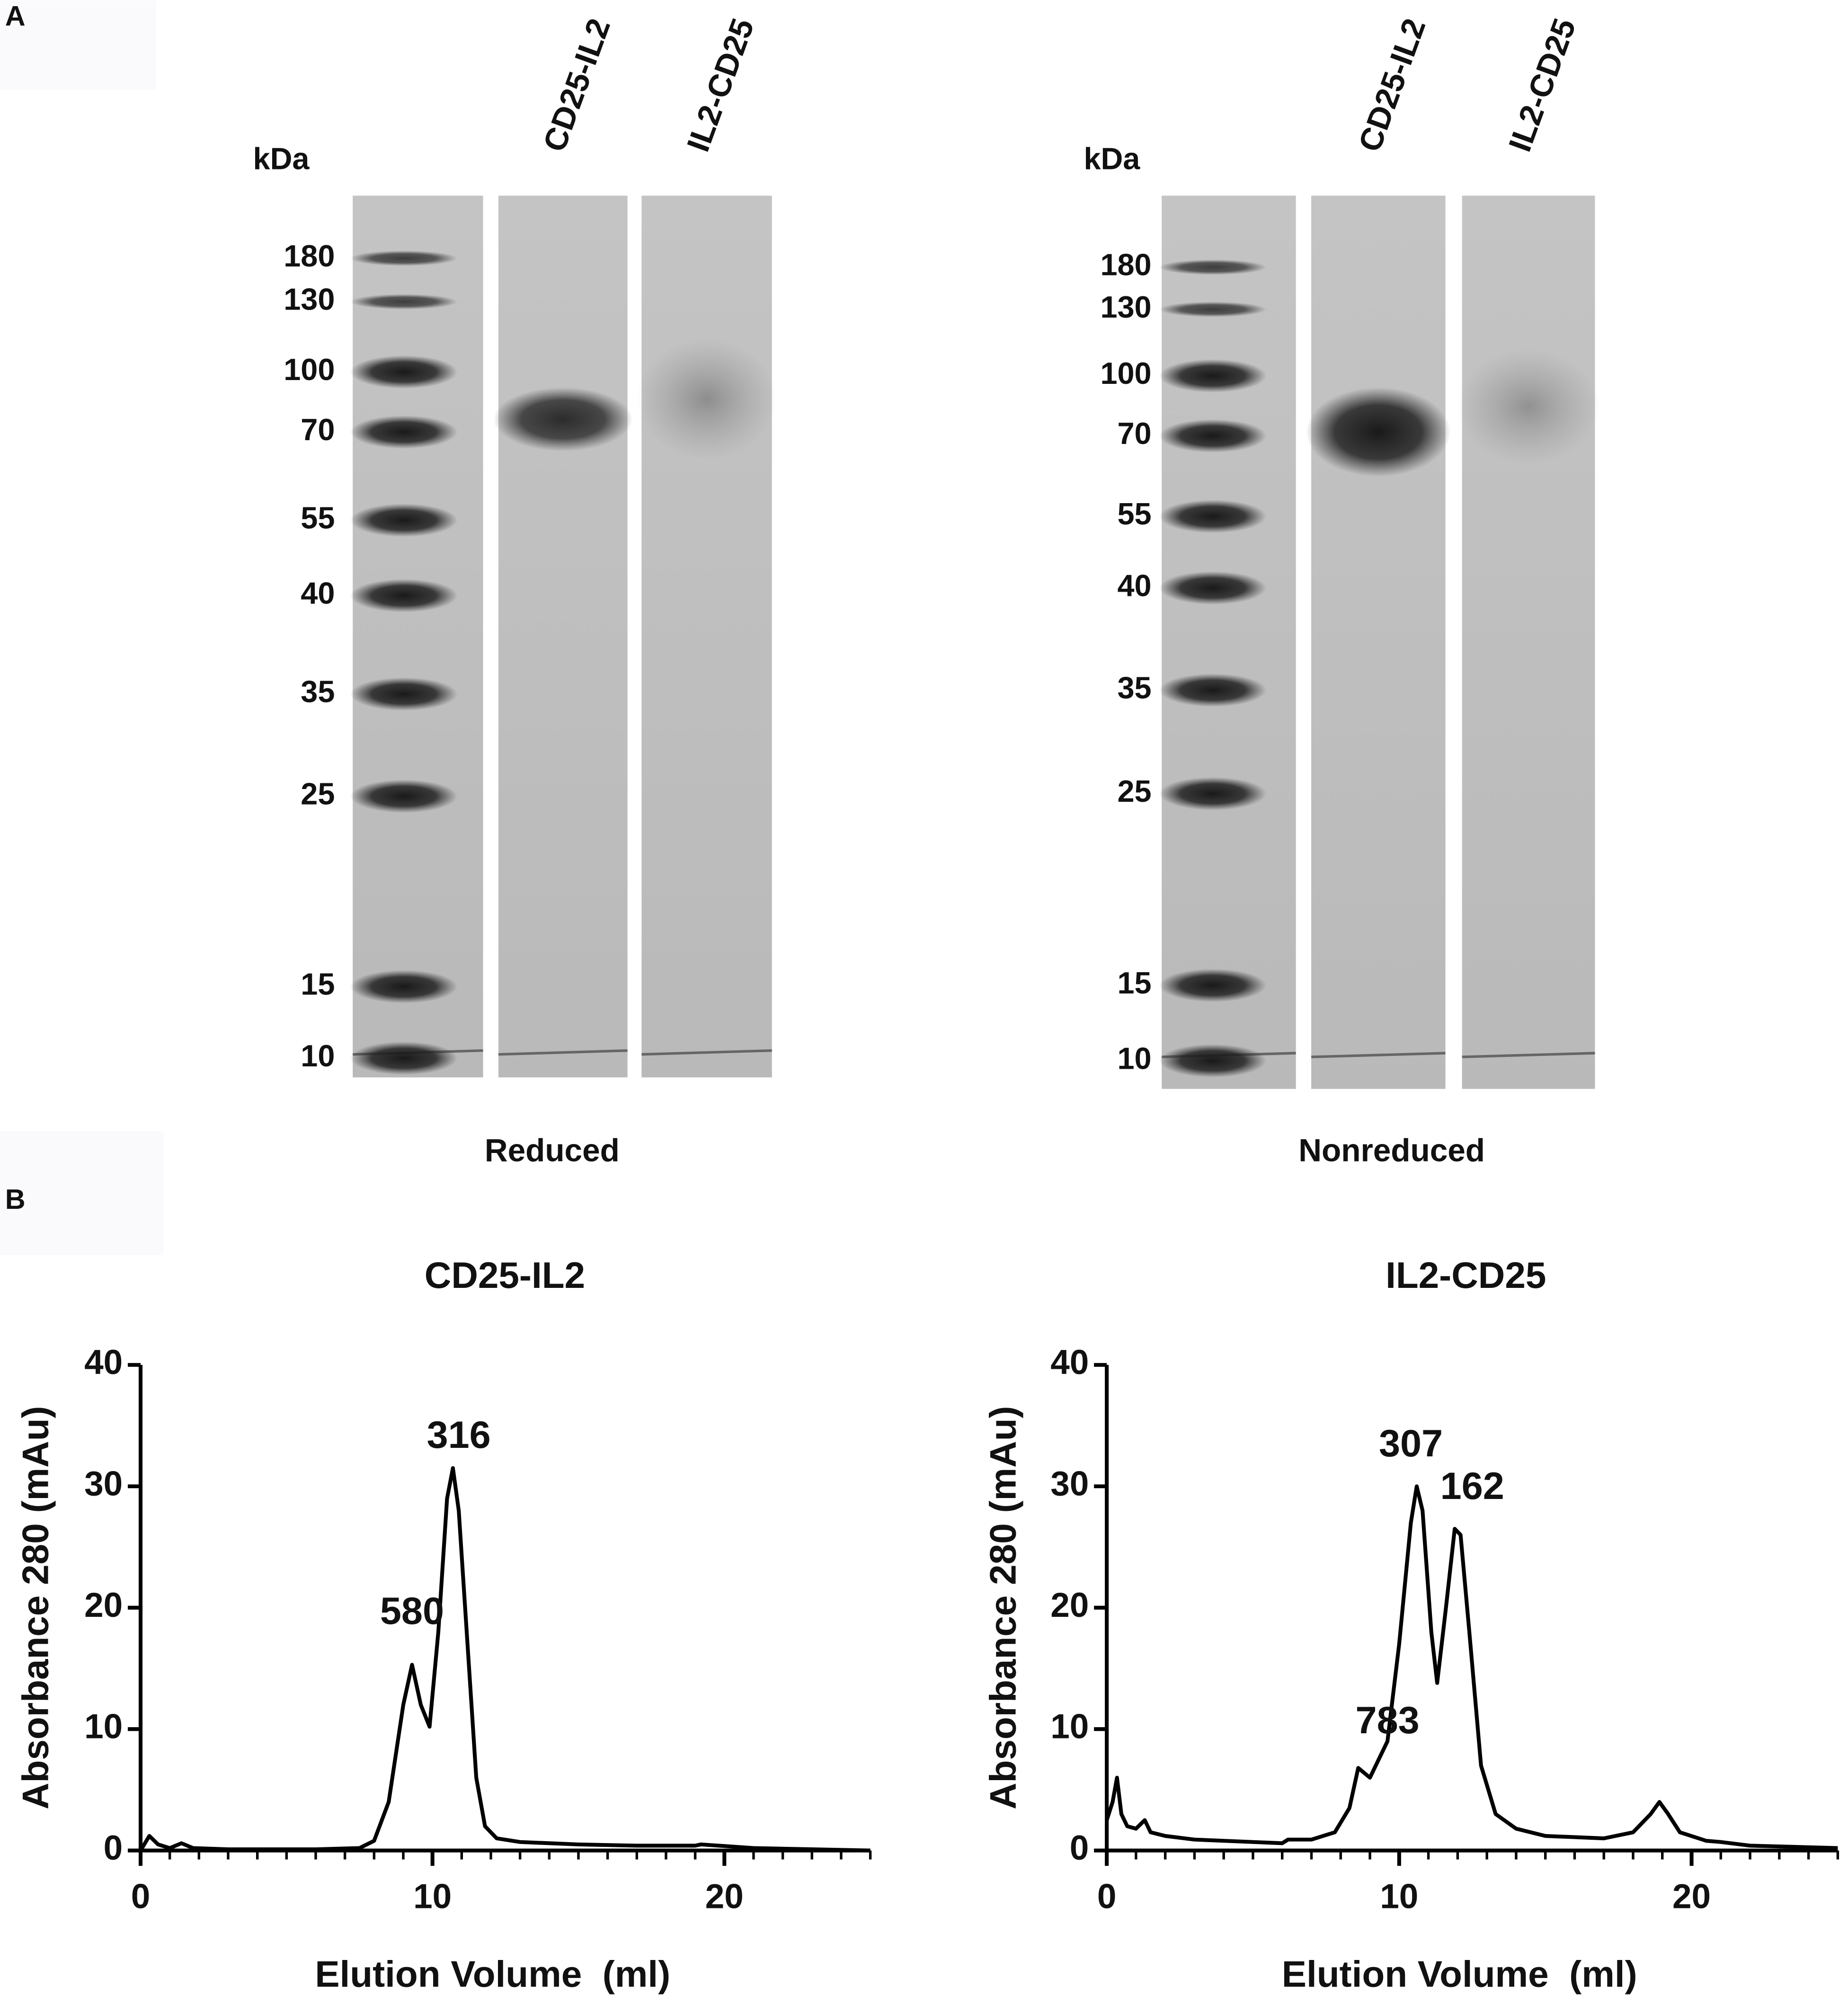  What do you see at coordinates (1411, 1443) in the screenshot?
I see `peak-annotation: 307` at bounding box center [1411, 1443].